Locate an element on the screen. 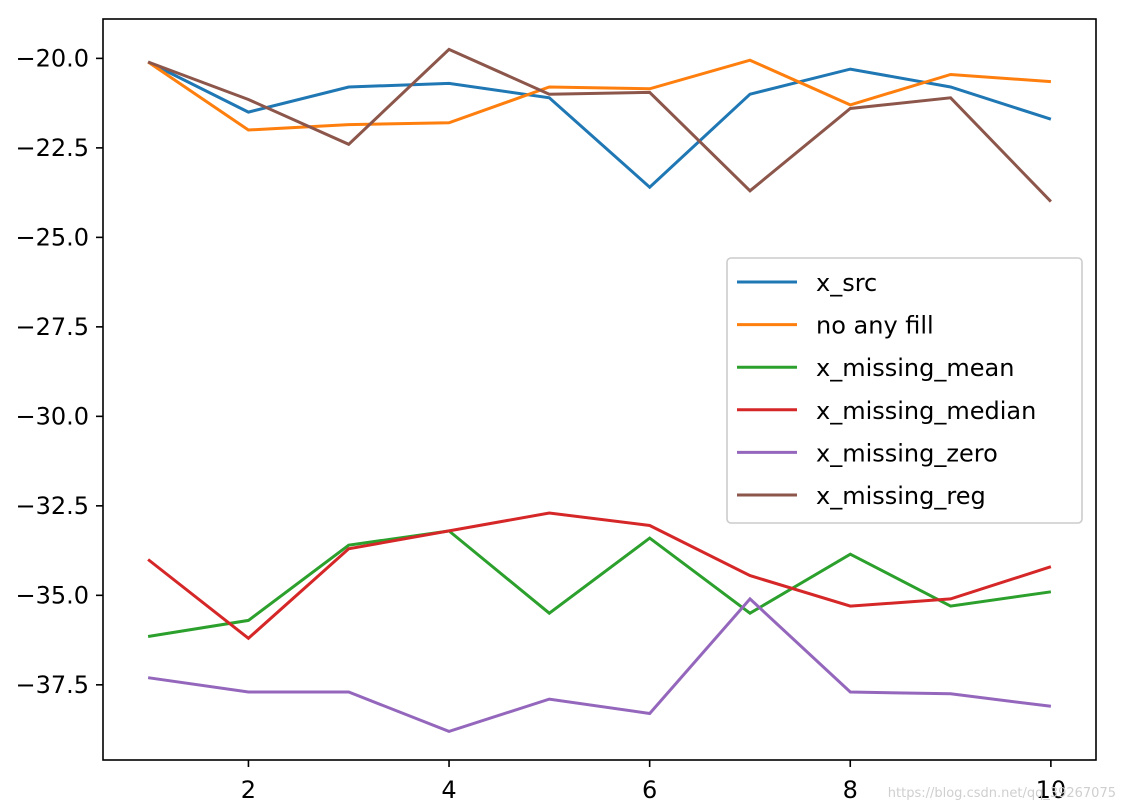 Image resolution: width=1125 pixels, height=810 pixels. series-line-x_src is located at coordinates (599, 125).